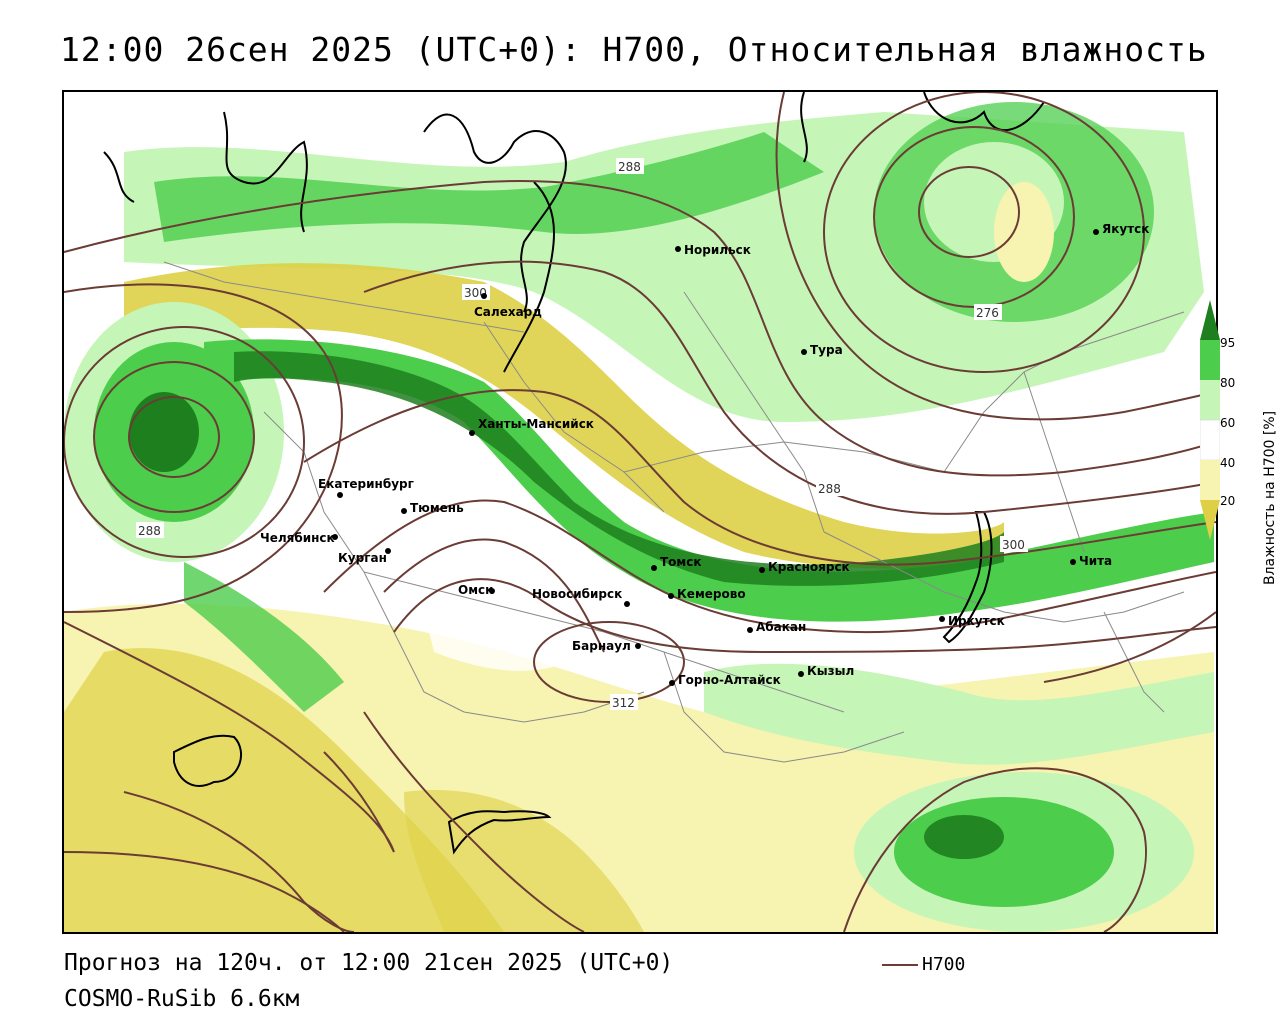 This screenshot has height=1024, width=1280. Describe the element at coordinates (1210, 425) in the screenshot. I see `humidity-colorbar` at that location.